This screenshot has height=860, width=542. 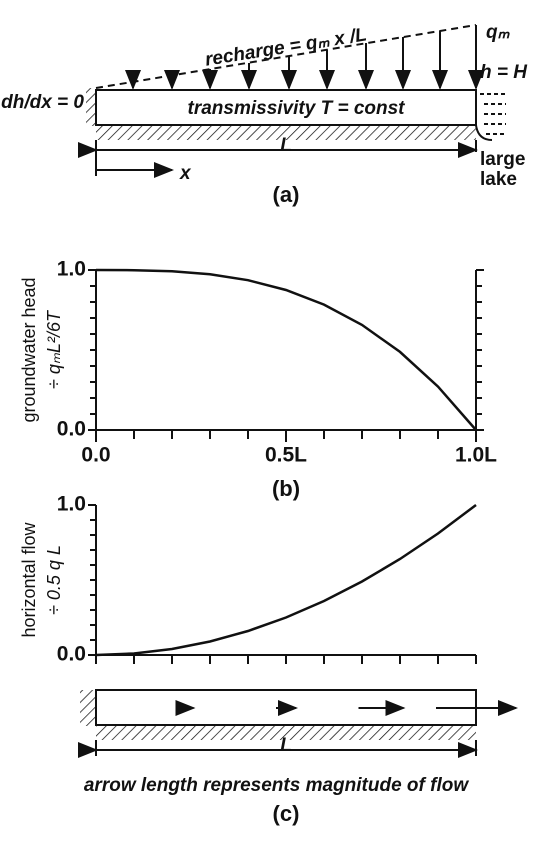 I want to click on panel-label: (a), so click(x=286, y=194).